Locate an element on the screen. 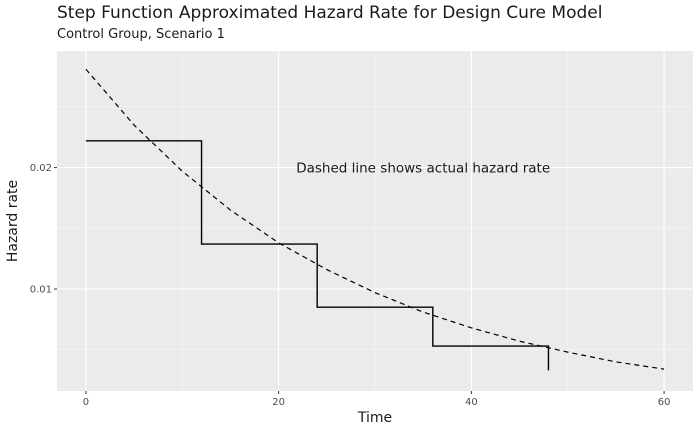 The width and height of the screenshot is (700, 432). x-tick-label: 60 is located at coordinates (664, 402).